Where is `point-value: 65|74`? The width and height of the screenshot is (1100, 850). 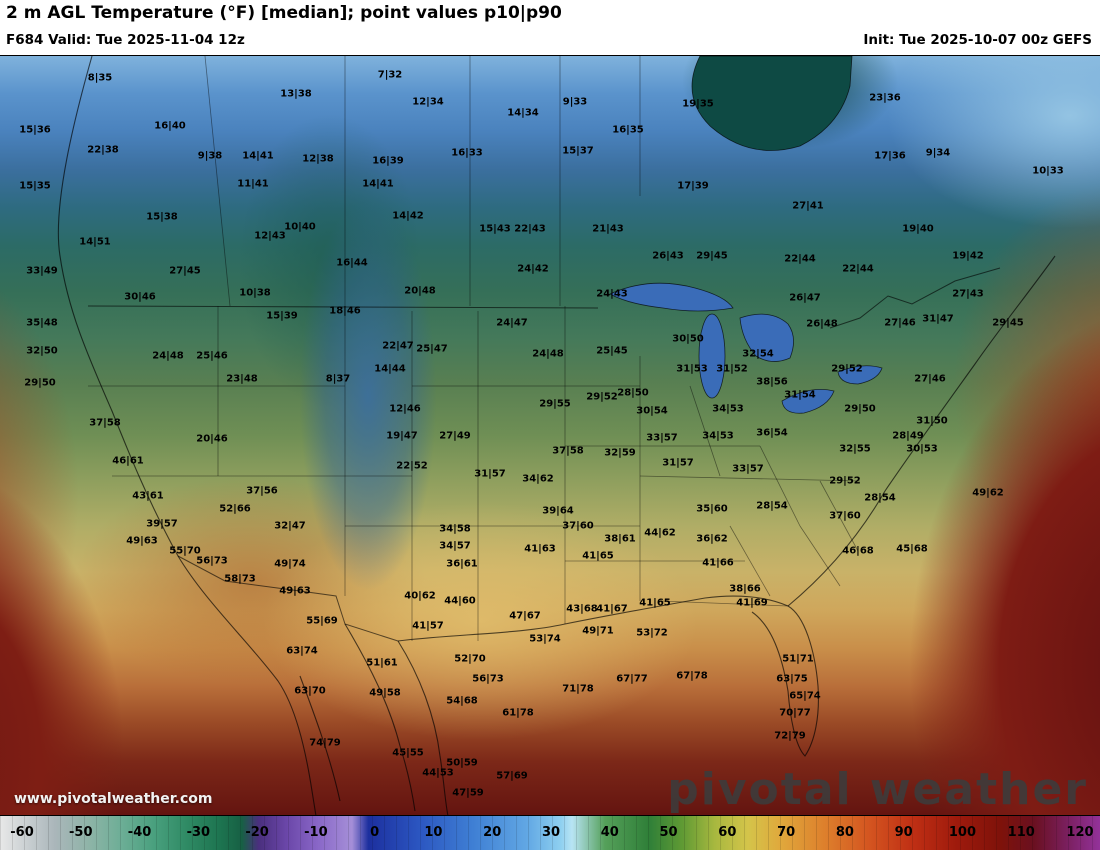
point-value: 65|74 is located at coordinates (805, 696).